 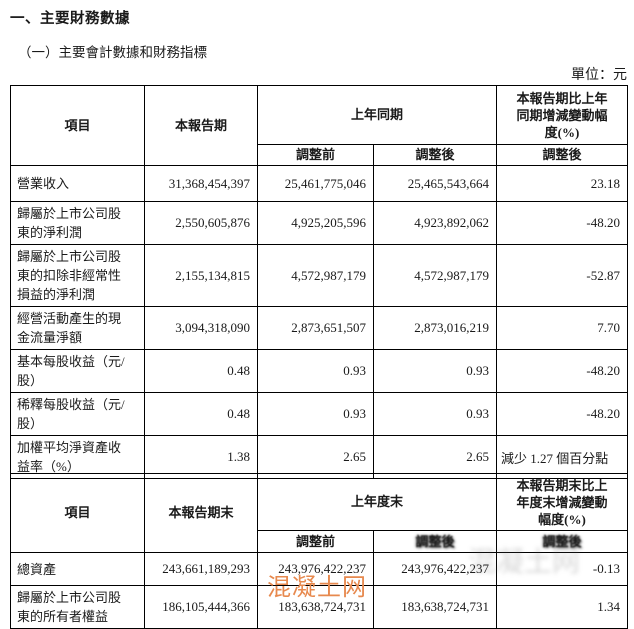 I want to click on cell-after: 183,638,724,731, so click(x=435, y=607).